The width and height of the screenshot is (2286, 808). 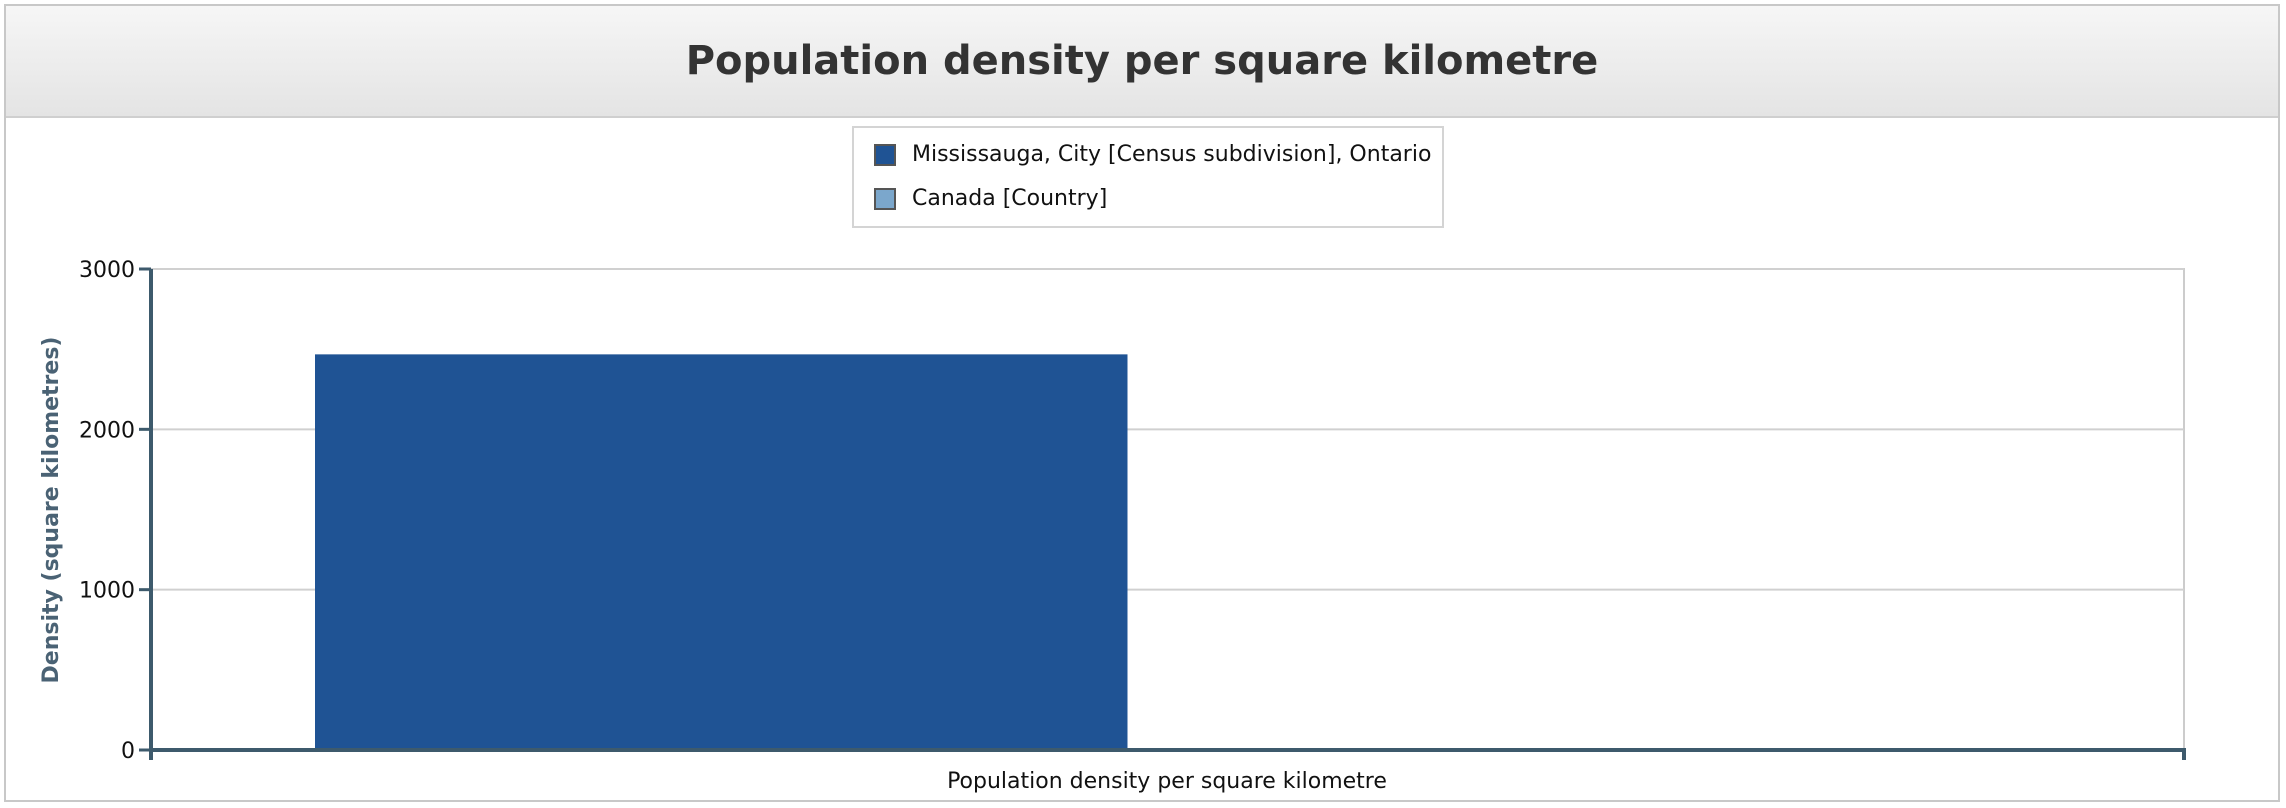 What do you see at coordinates (128, 751) in the screenshot?
I see `y-tick-label: 0` at bounding box center [128, 751].